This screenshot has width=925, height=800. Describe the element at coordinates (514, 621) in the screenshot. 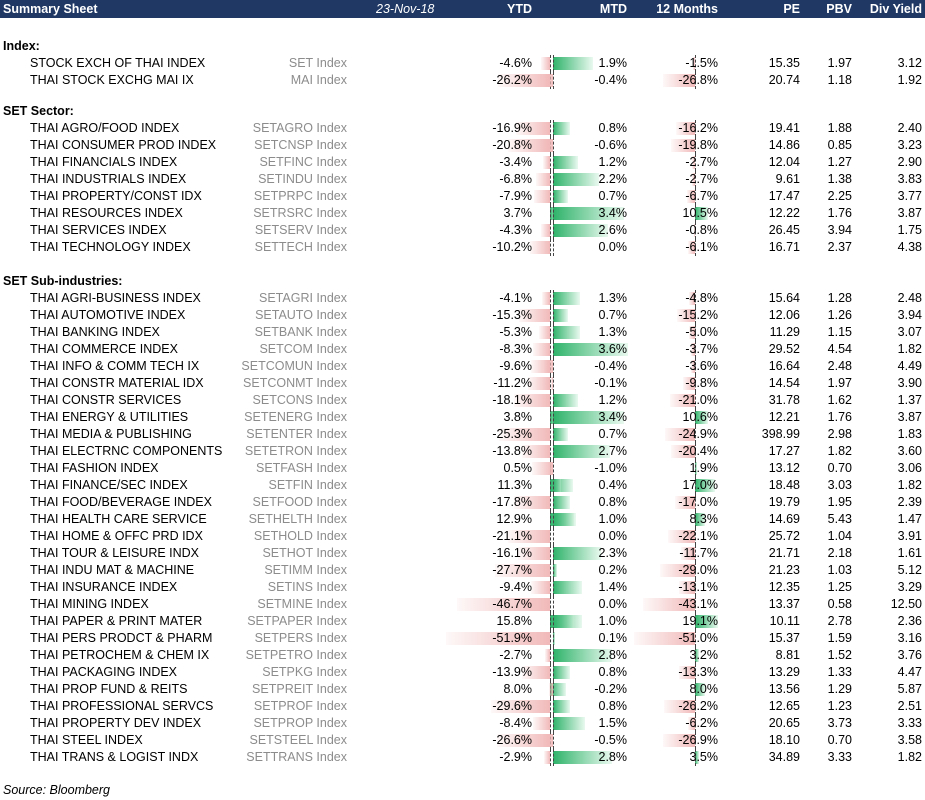

I see `ytd-value: 15.8%` at that location.